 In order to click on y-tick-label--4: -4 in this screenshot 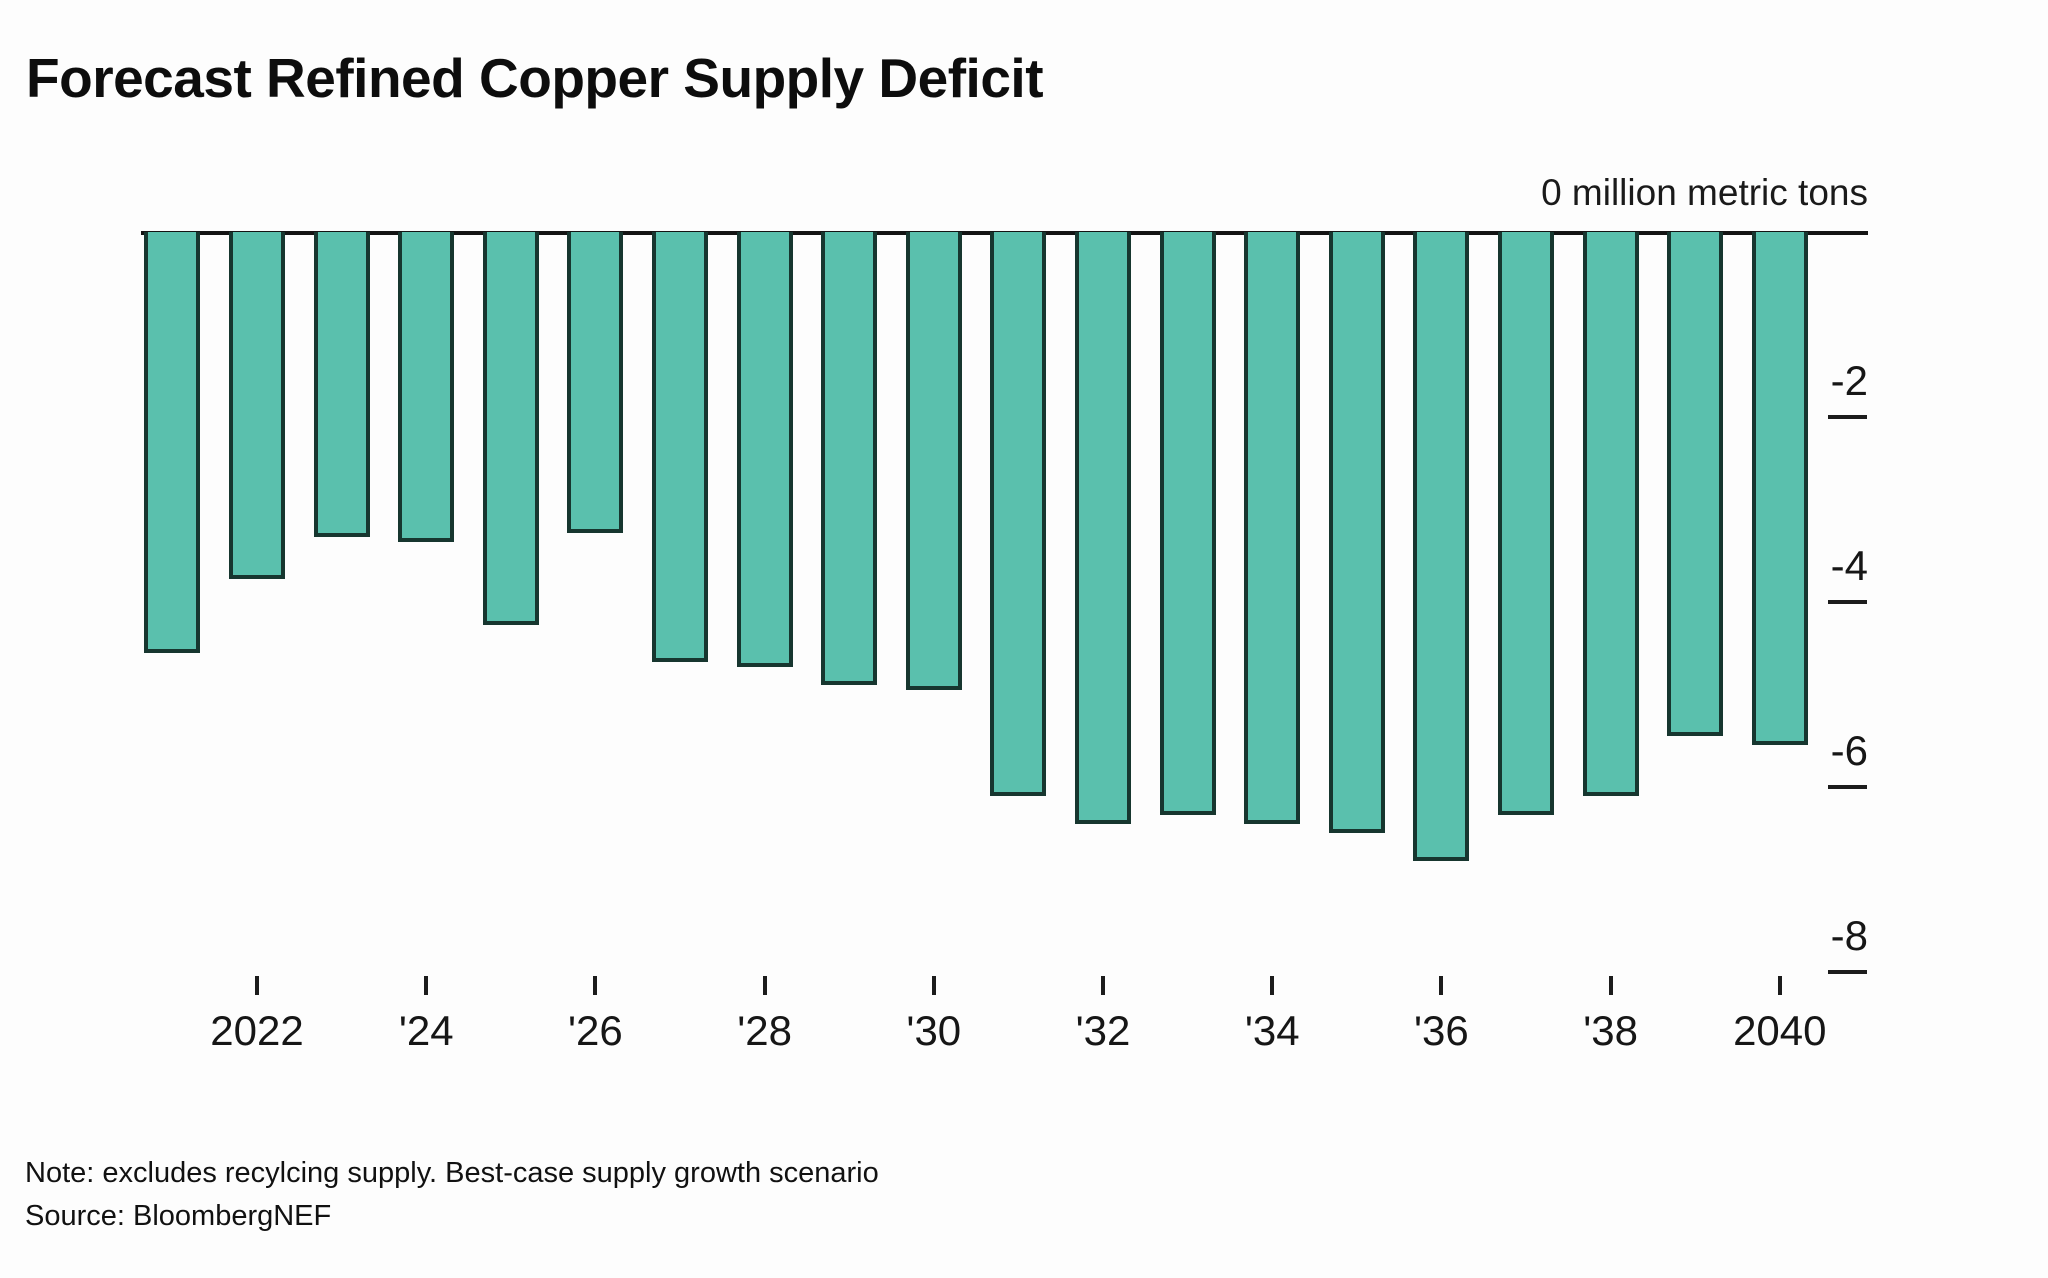, I will do `click(1849, 565)`.